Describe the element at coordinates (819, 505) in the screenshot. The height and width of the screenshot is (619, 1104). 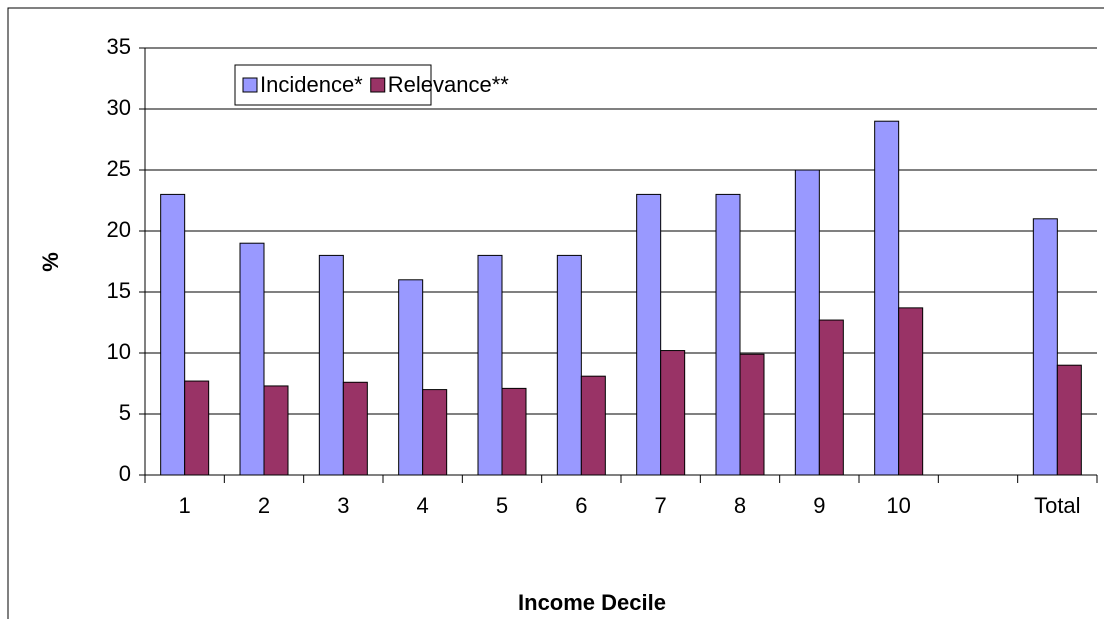
I see `x-tick-label: 9` at that location.